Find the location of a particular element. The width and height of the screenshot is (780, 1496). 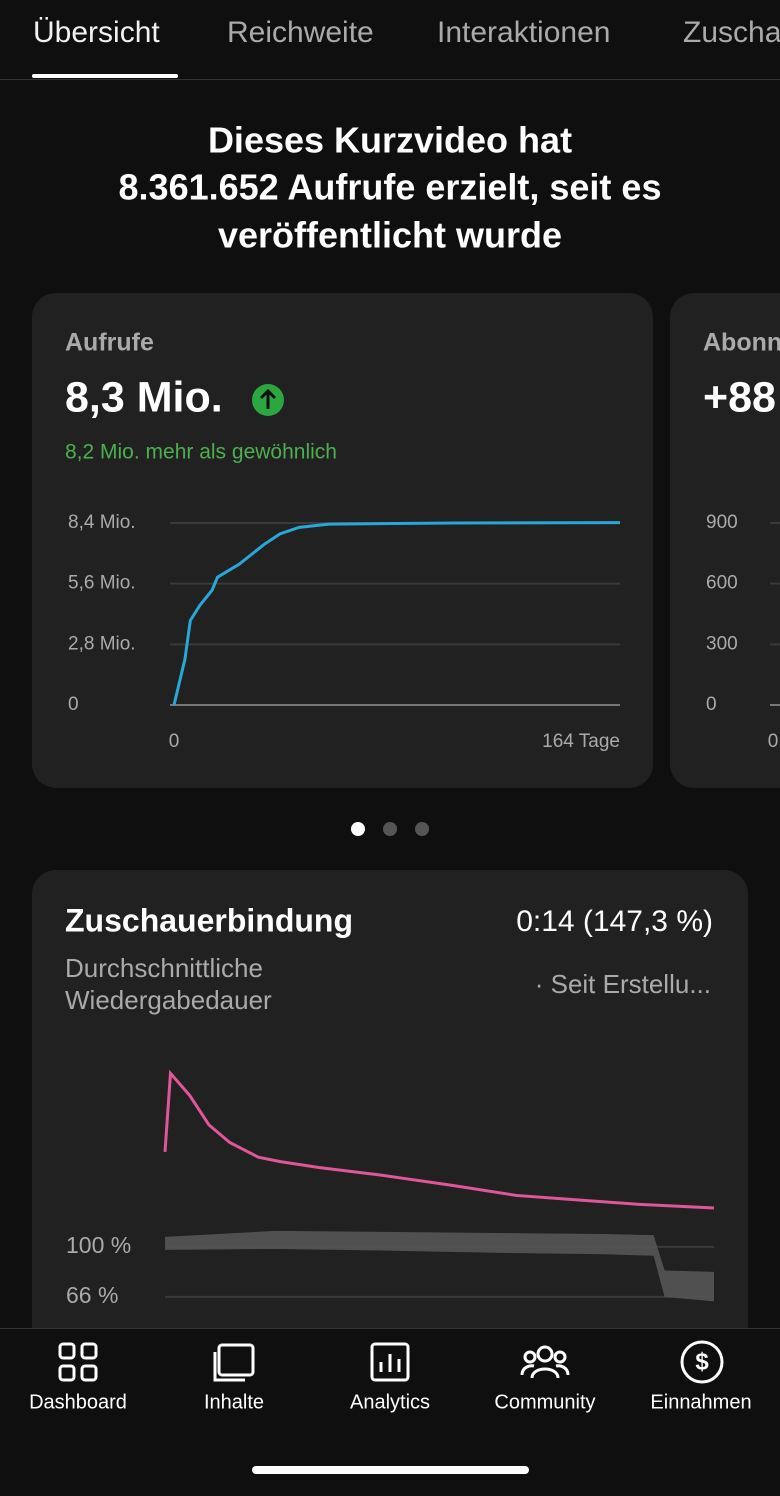

retention-title: Zuschauerbindung is located at coordinates (209, 920).